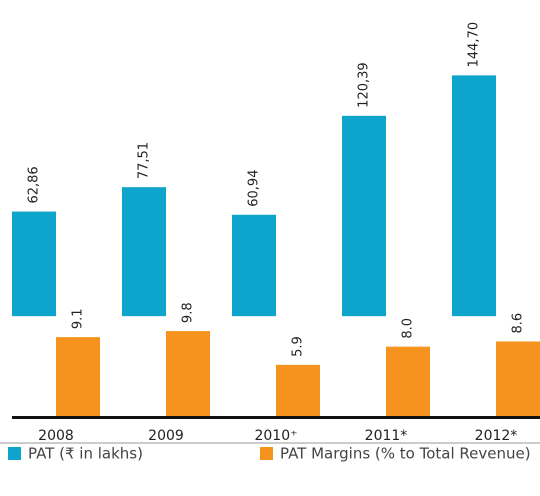 The image size is (540, 496). Describe the element at coordinates (496, 436) in the screenshot. I see `x-tick-label: 2012*` at that location.